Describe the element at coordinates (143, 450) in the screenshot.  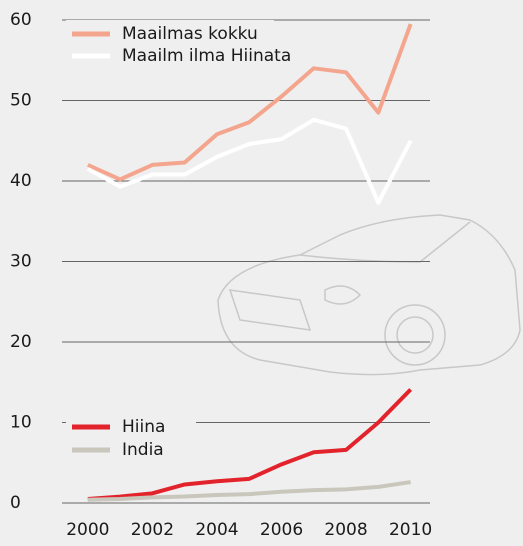
I see `legend-label: India` at that location.